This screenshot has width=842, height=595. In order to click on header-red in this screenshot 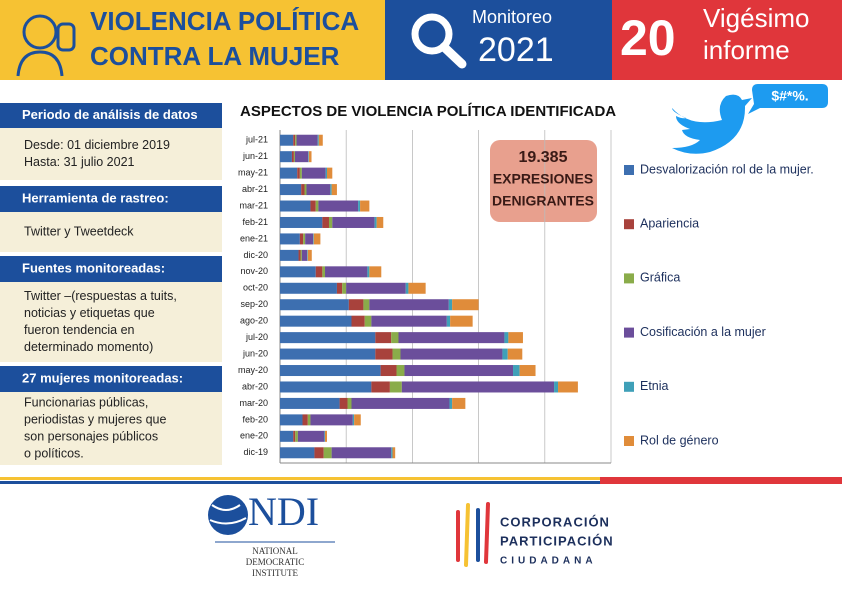, I will do `click(727, 40)`.